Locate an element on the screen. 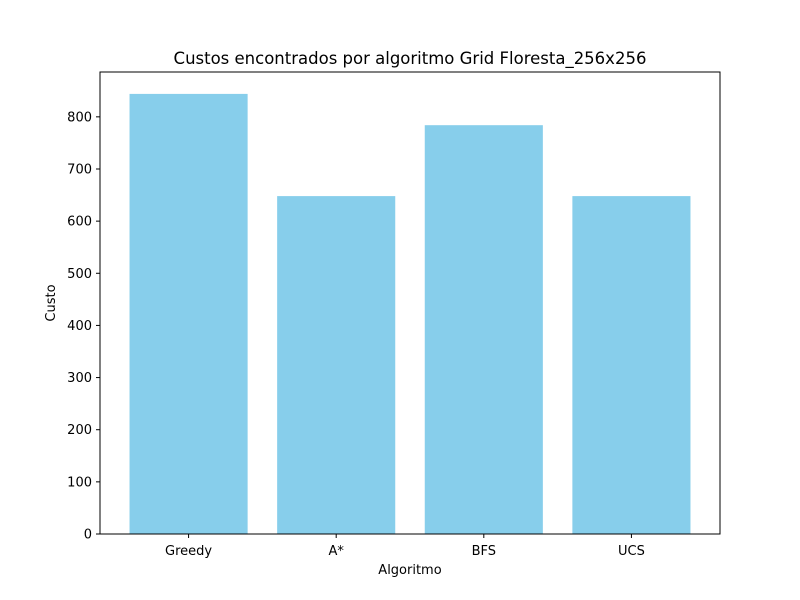 Image resolution: width=800 pixels, height=600 pixels. y-tick-label: 100 is located at coordinates (79, 482).